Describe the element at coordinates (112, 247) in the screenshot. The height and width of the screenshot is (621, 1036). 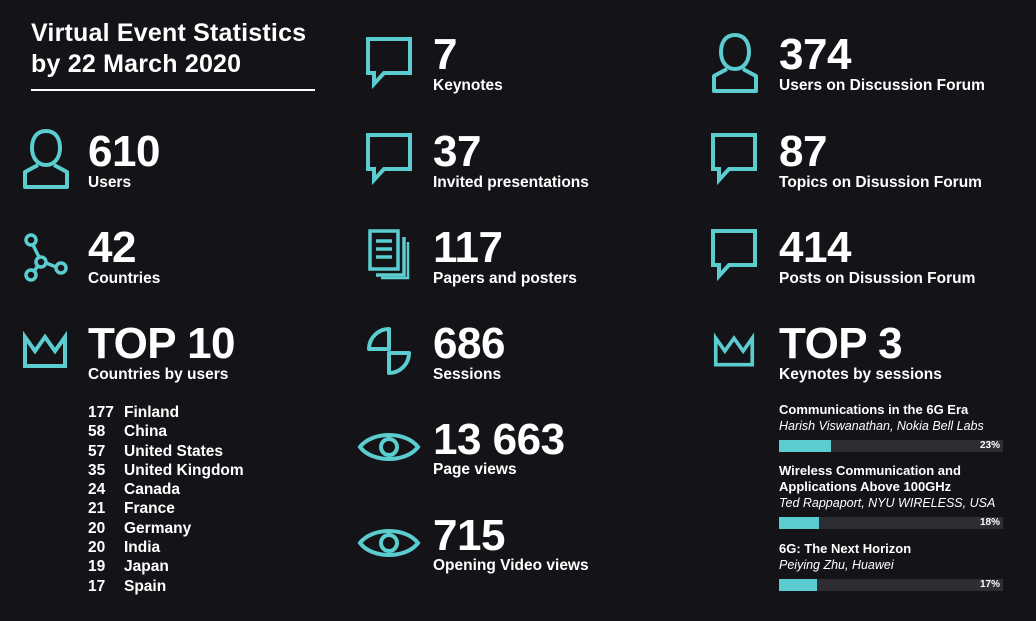
I see `countries-count: 42` at that location.